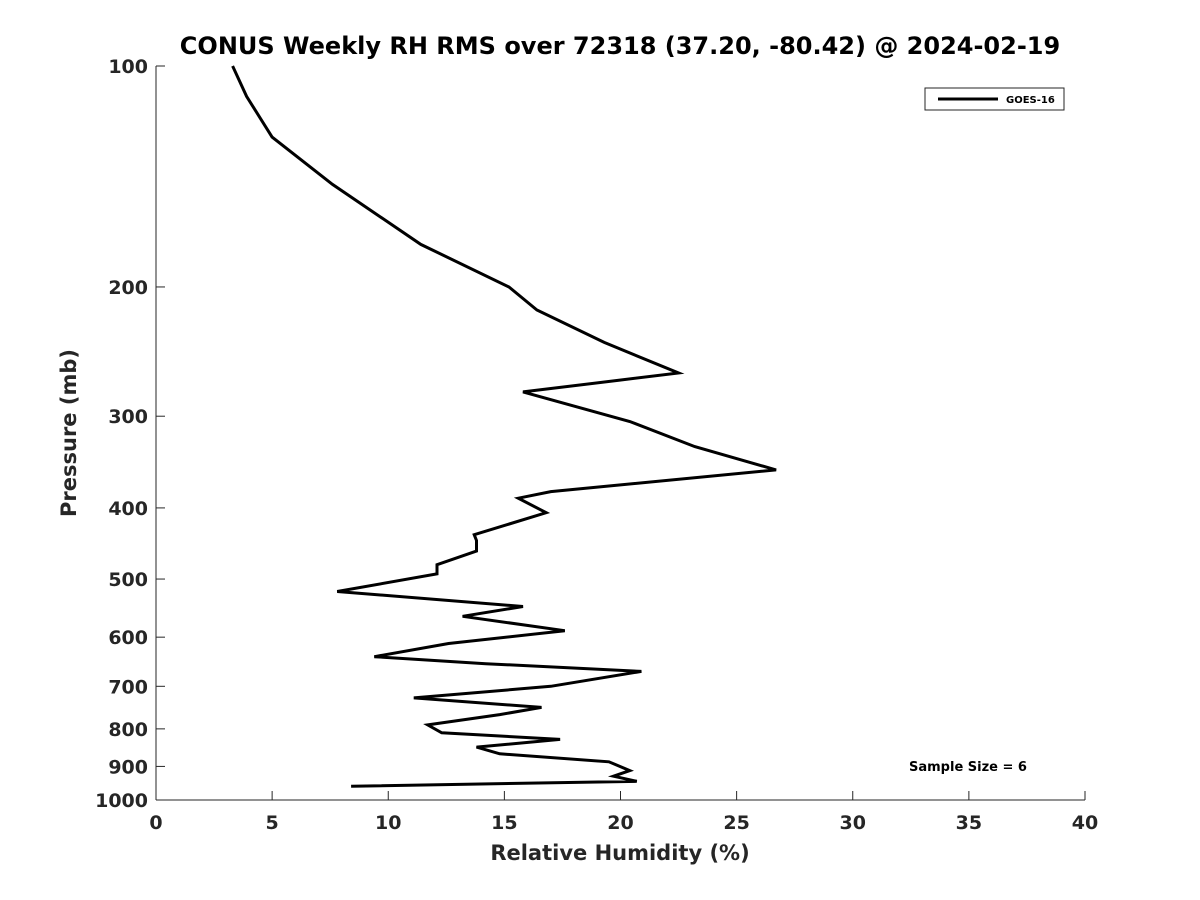  I want to click on y-axis-label: Pressure (mb), so click(69, 433).